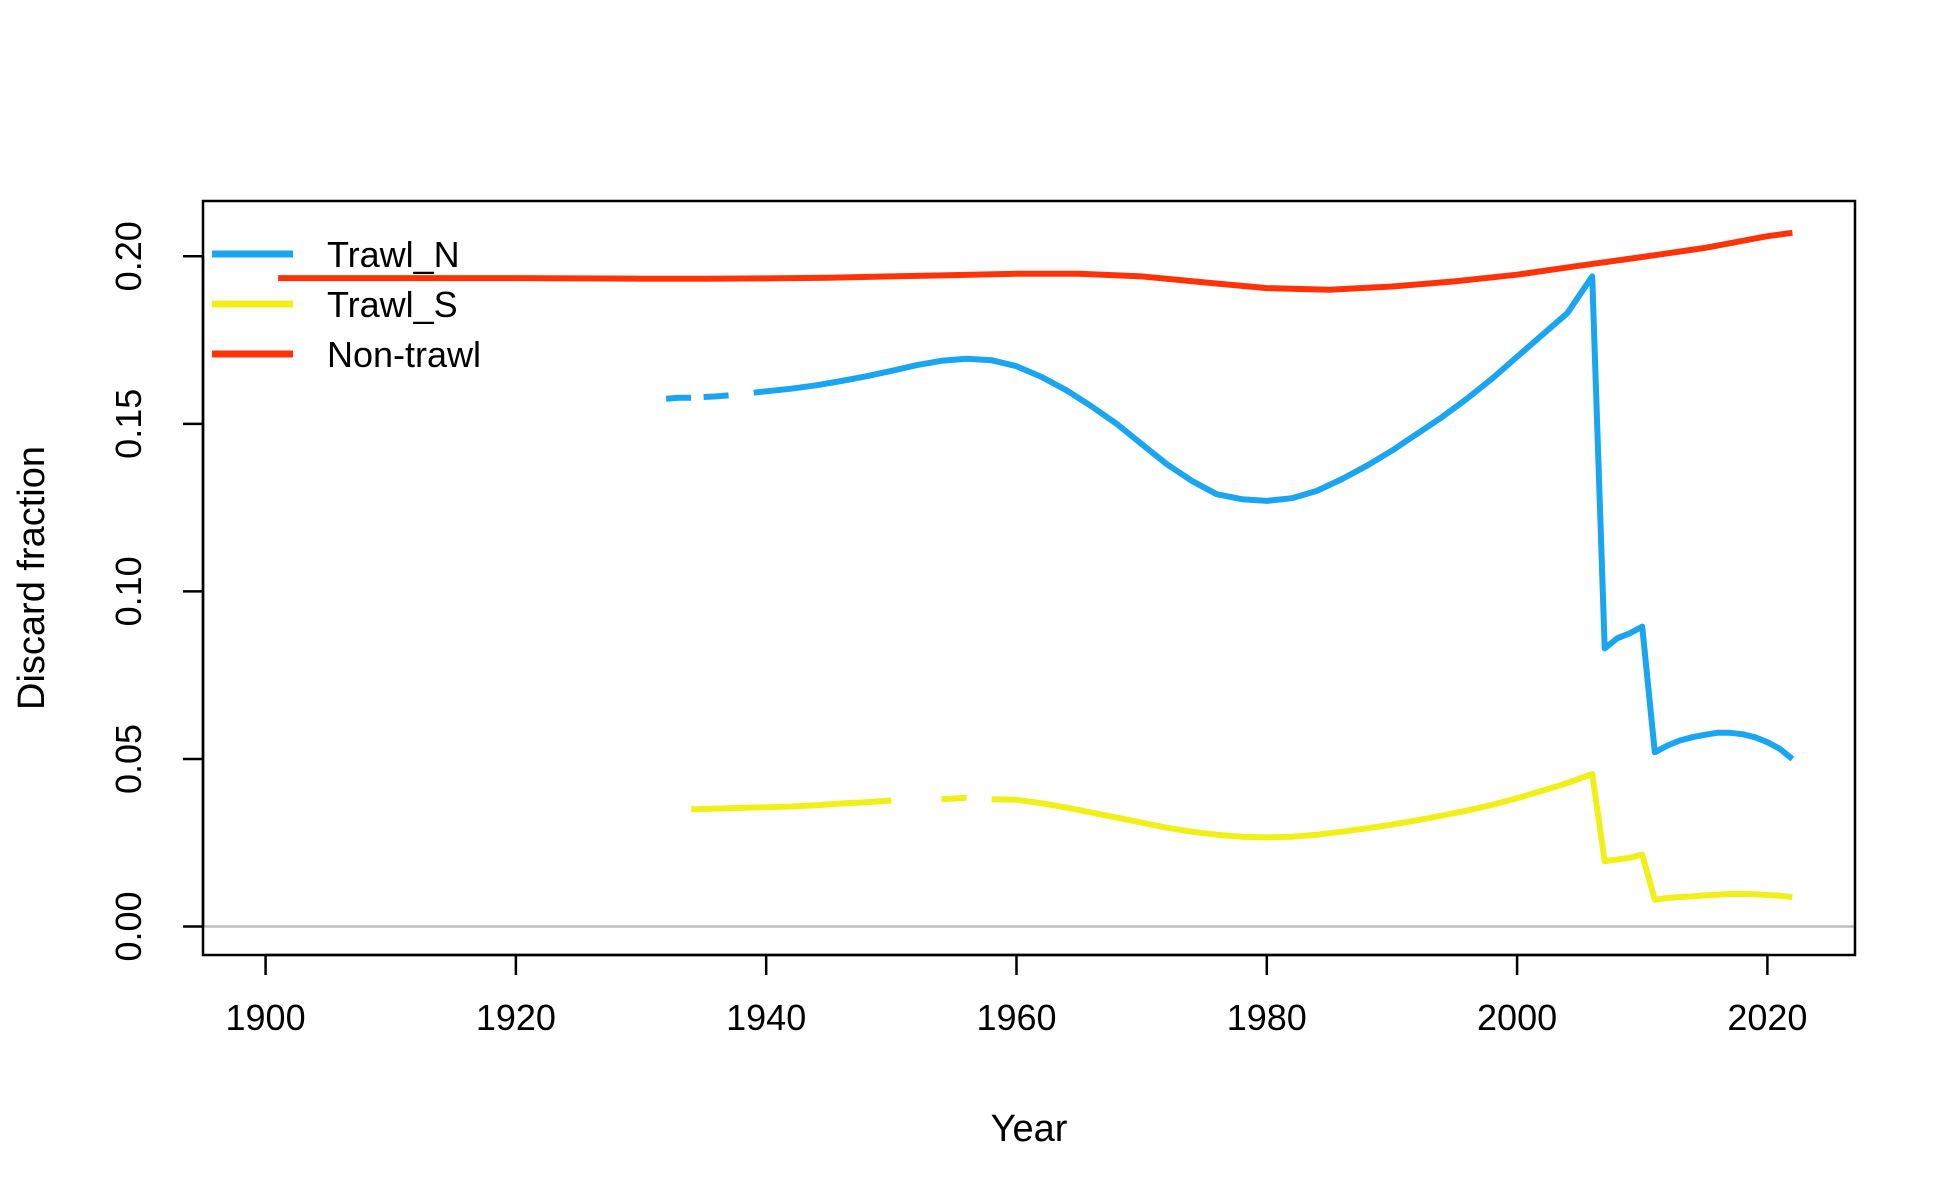  I want to click on y-tick-label: 0.15, so click(128, 424).